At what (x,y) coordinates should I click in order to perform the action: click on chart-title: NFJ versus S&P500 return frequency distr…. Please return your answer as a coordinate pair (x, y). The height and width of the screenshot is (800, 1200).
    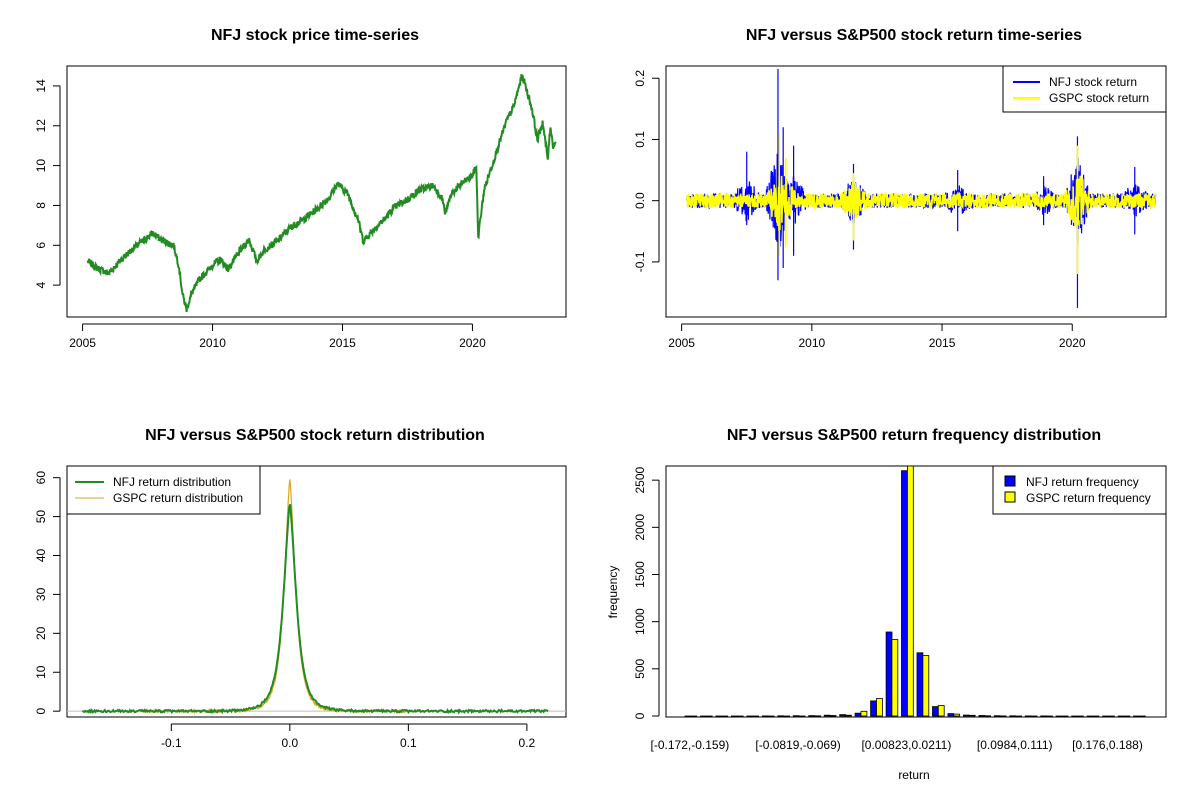
    Looking at the image, I should click on (914, 435).